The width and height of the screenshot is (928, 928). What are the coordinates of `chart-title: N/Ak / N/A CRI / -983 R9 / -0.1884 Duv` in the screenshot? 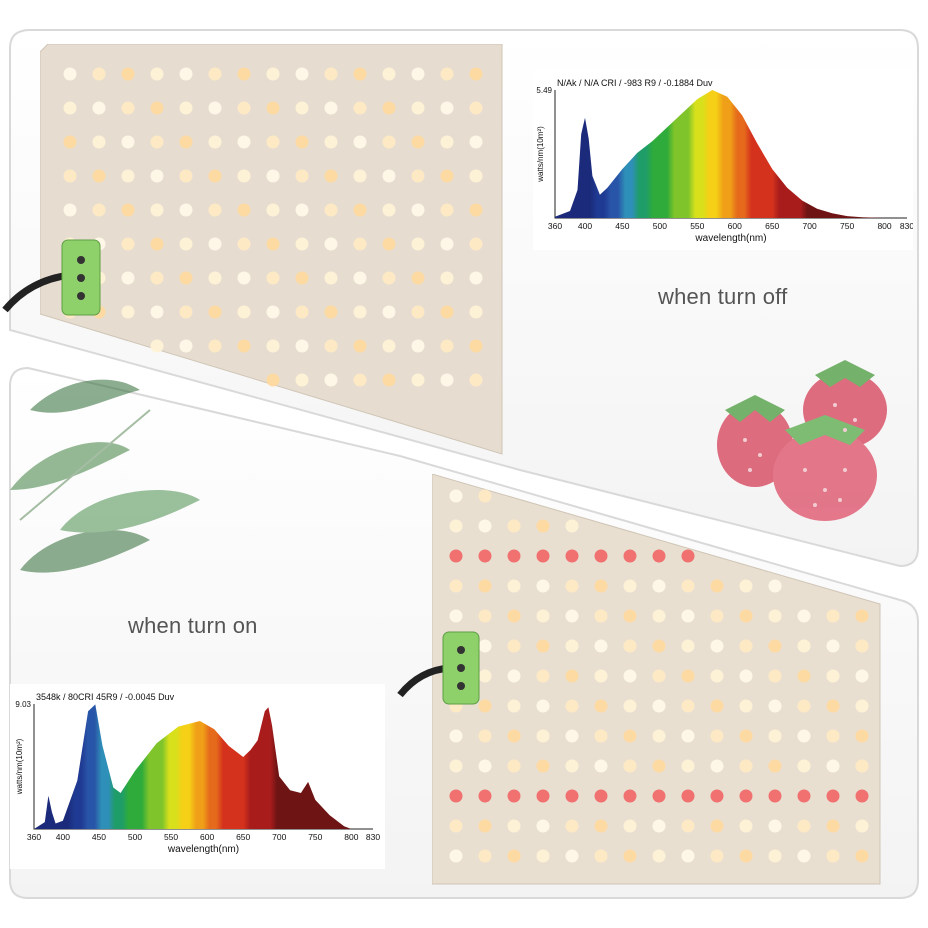 It's located at (635, 83).